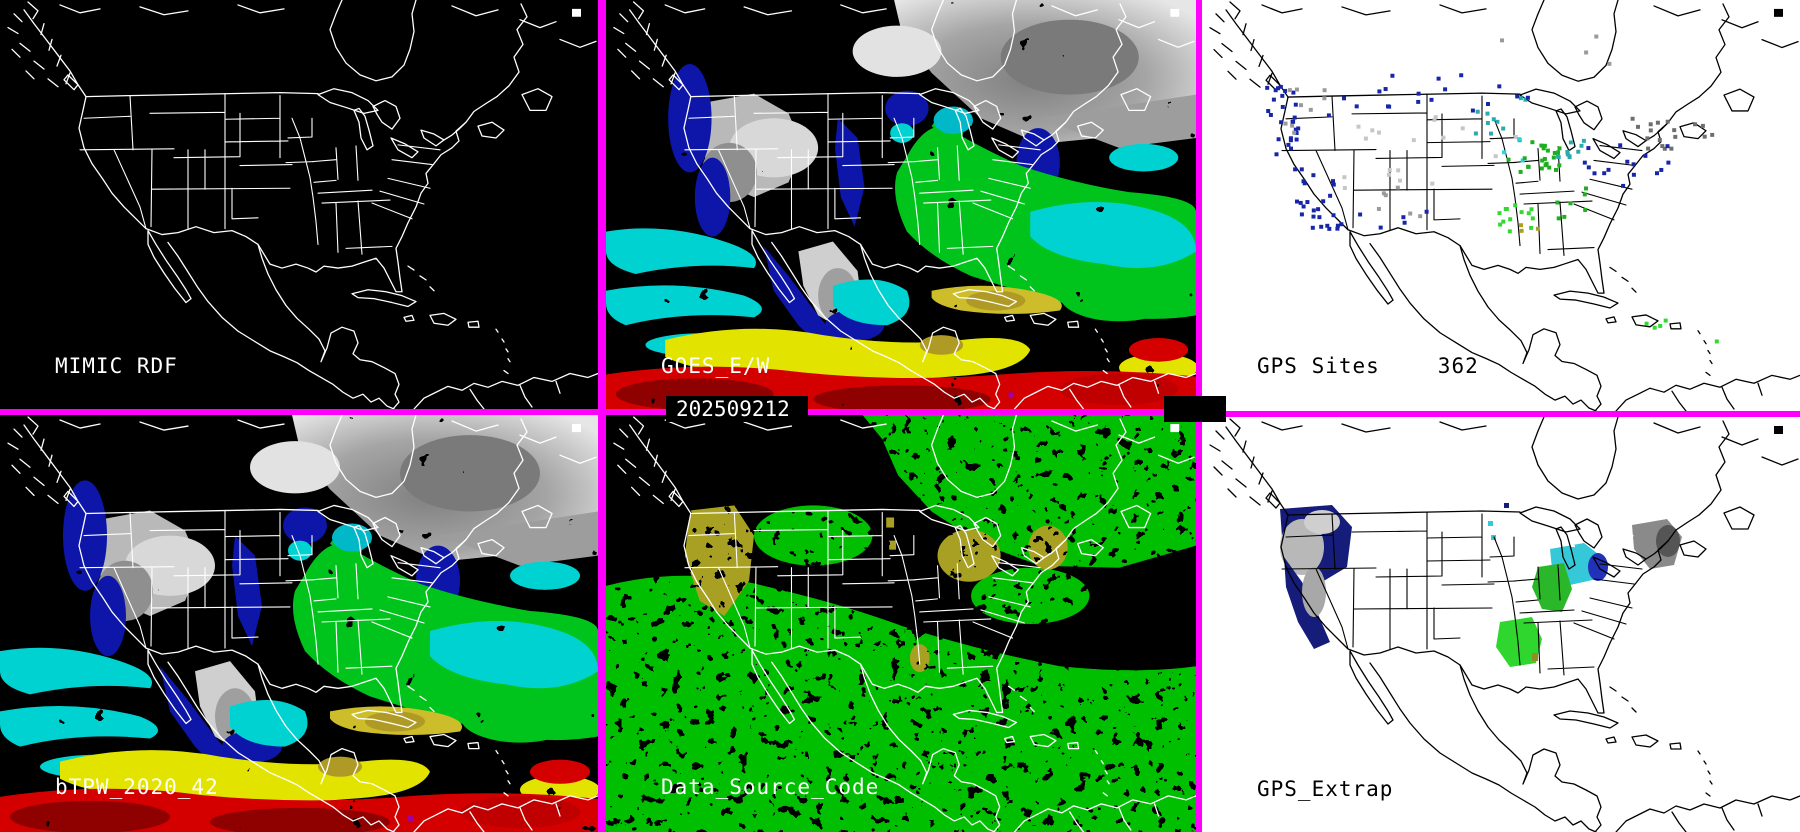 The height and width of the screenshot is (832, 1800). Describe the element at coordinates (1458, 366) in the screenshot. I see `gps-site-count: 362` at that location.